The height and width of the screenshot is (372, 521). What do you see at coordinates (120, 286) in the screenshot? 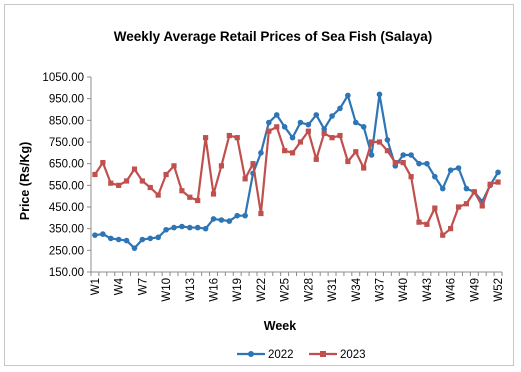
I see `x-tick-label: W4` at bounding box center [120, 286].